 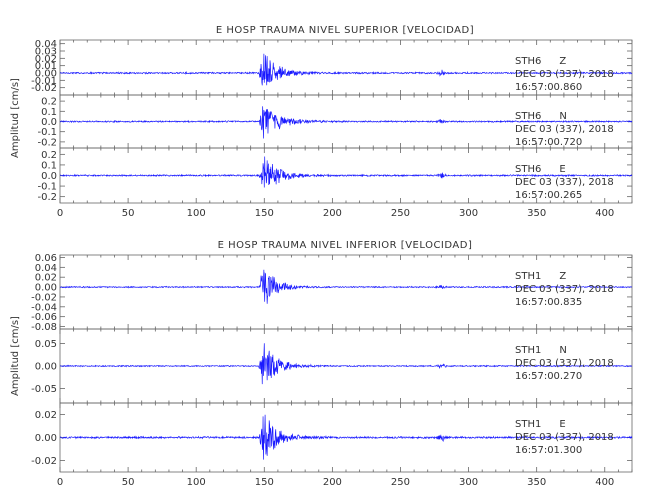 What do you see at coordinates (548, 376) in the screenshot?
I see `record-time: 16:57:00.270` at bounding box center [548, 376].